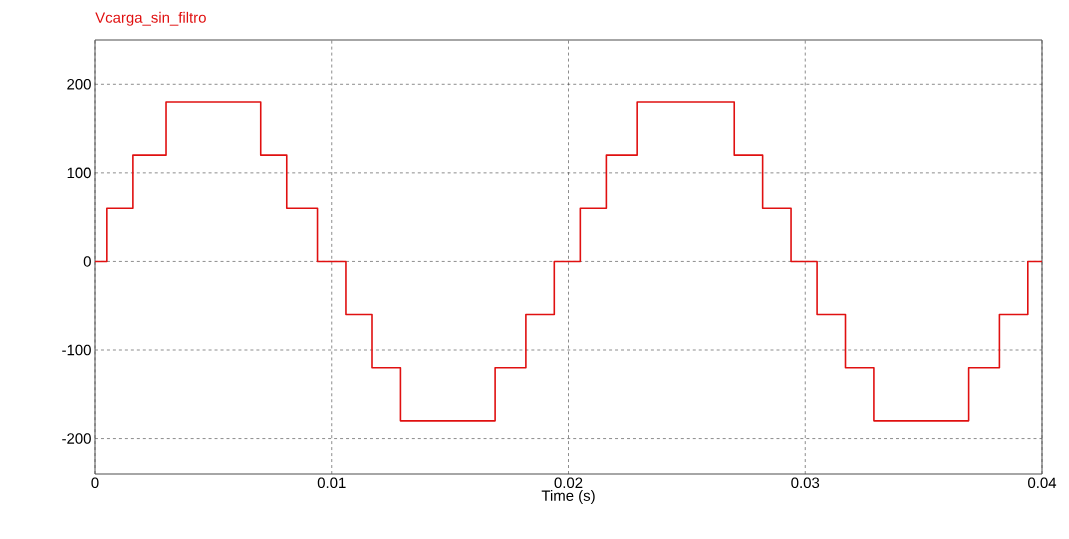  What do you see at coordinates (87, 261) in the screenshot?
I see `y-tick-label: 0` at bounding box center [87, 261].